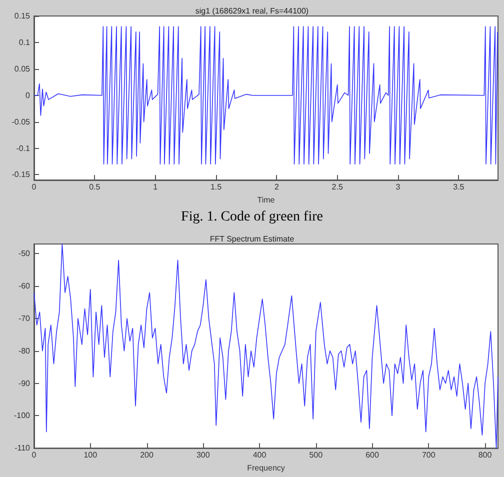 This screenshot has width=504, height=477. What do you see at coordinates (21, 121) in the screenshot?
I see `y-tick-label: -0.05` at bounding box center [21, 121].